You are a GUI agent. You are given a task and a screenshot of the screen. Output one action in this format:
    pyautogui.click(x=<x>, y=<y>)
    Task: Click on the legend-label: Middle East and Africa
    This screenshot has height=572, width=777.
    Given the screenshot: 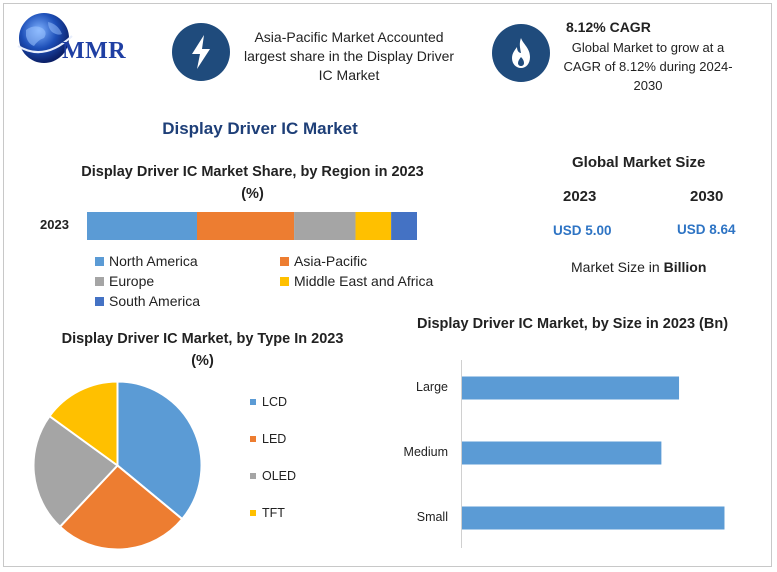 What is the action you would take?
    pyautogui.click(x=364, y=281)
    